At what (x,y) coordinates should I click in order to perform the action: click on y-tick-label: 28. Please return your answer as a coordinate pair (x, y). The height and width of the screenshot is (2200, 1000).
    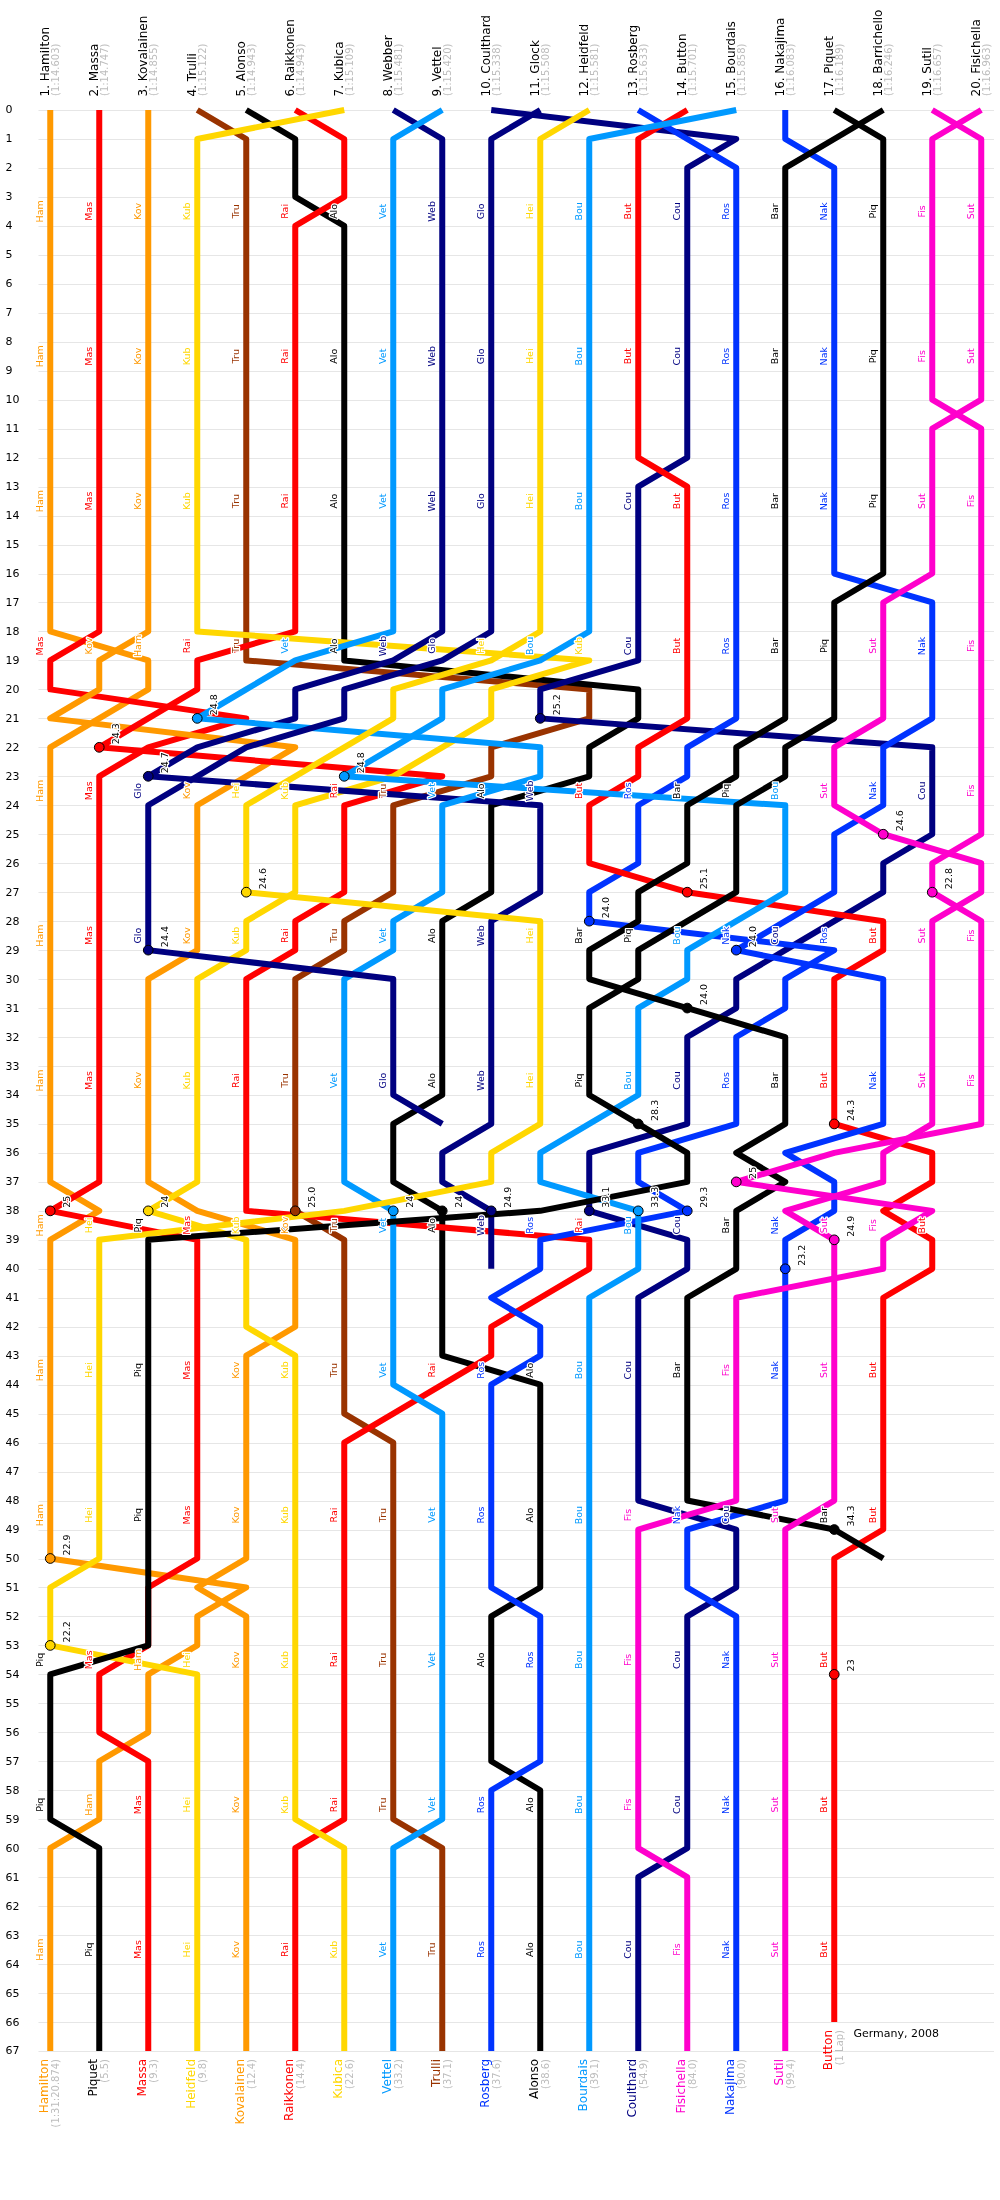
    Looking at the image, I should click on (12, 921).